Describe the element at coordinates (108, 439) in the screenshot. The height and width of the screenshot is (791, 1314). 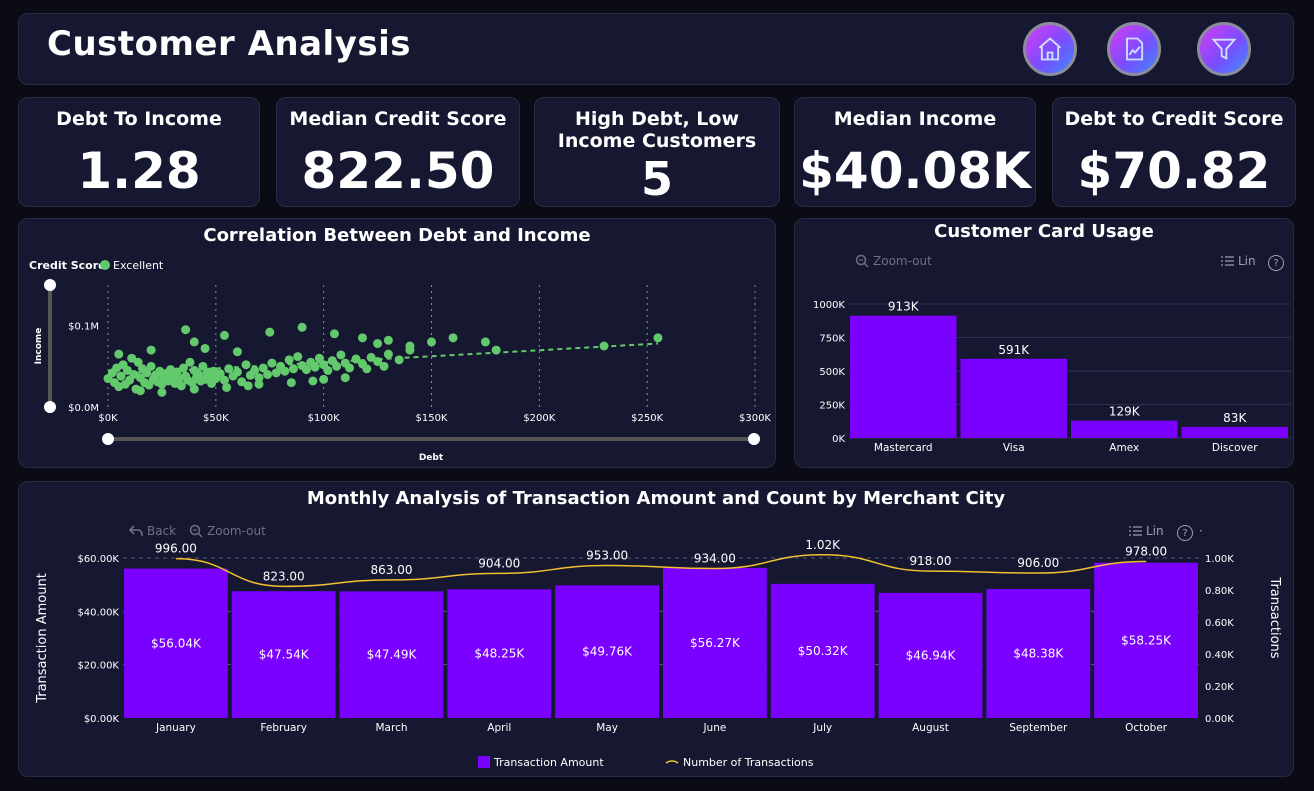
I see `x-range-slider-left-handle` at that location.